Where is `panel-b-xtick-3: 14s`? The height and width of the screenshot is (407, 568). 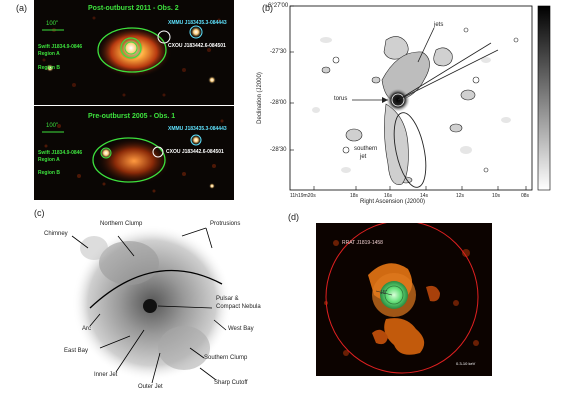 panel-b-xtick-3: 14s is located at coordinates (424, 196).